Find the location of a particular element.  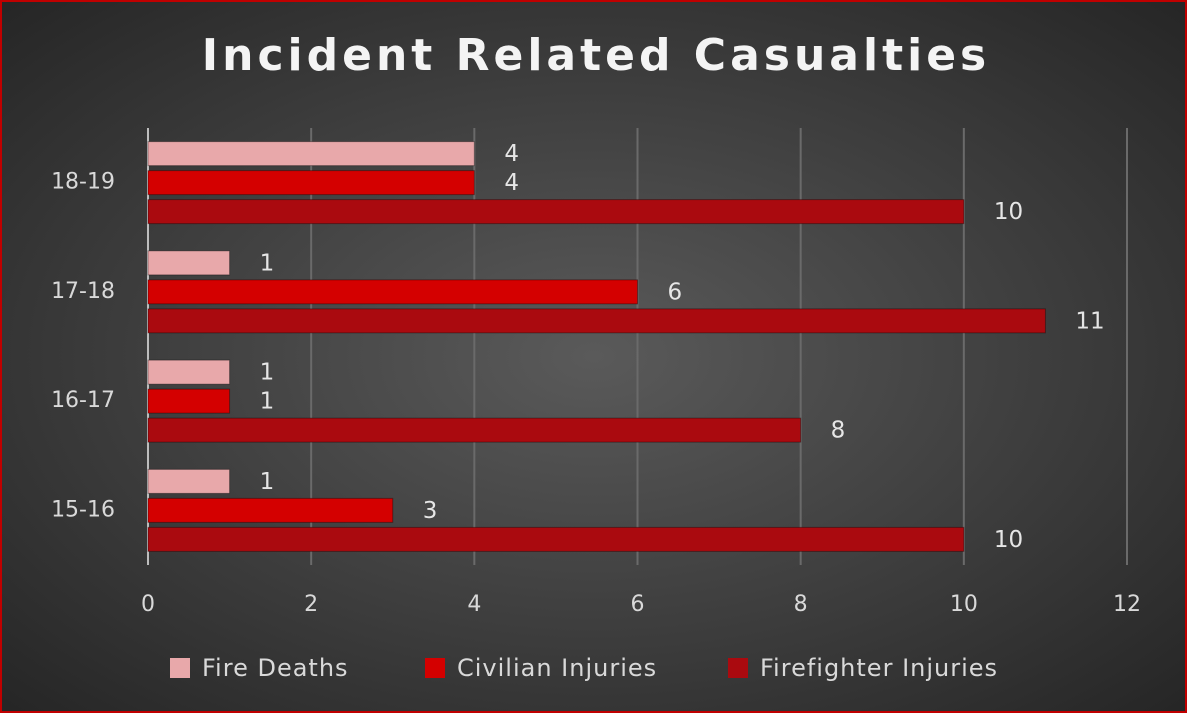

y-tick-label: 16-17 is located at coordinates (83, 400).